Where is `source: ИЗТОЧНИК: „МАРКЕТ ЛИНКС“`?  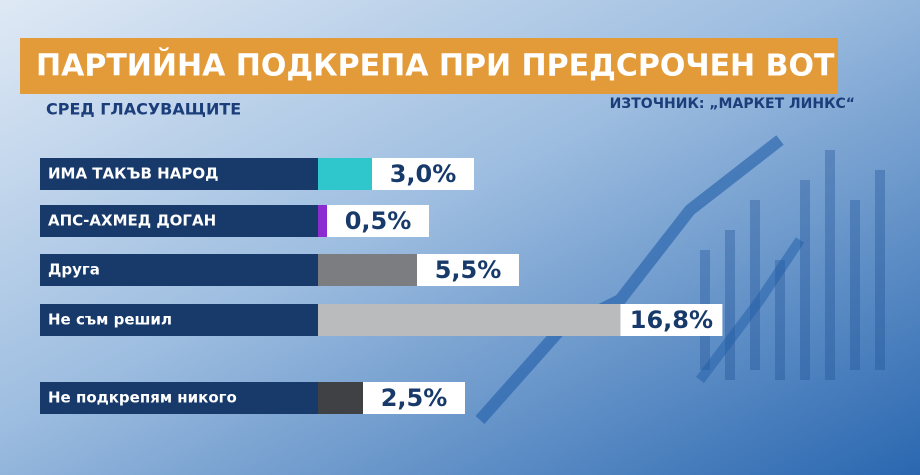
source: ИЗТОЧНИК: „МАРКЕТ ЛИНКС“ is located at coordinates (732, 104).